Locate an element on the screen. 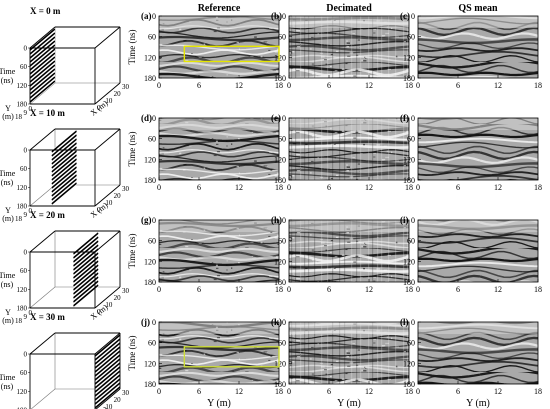 The image size is (550, 409). panel-label: (f) is located at coordinates (404, 118).